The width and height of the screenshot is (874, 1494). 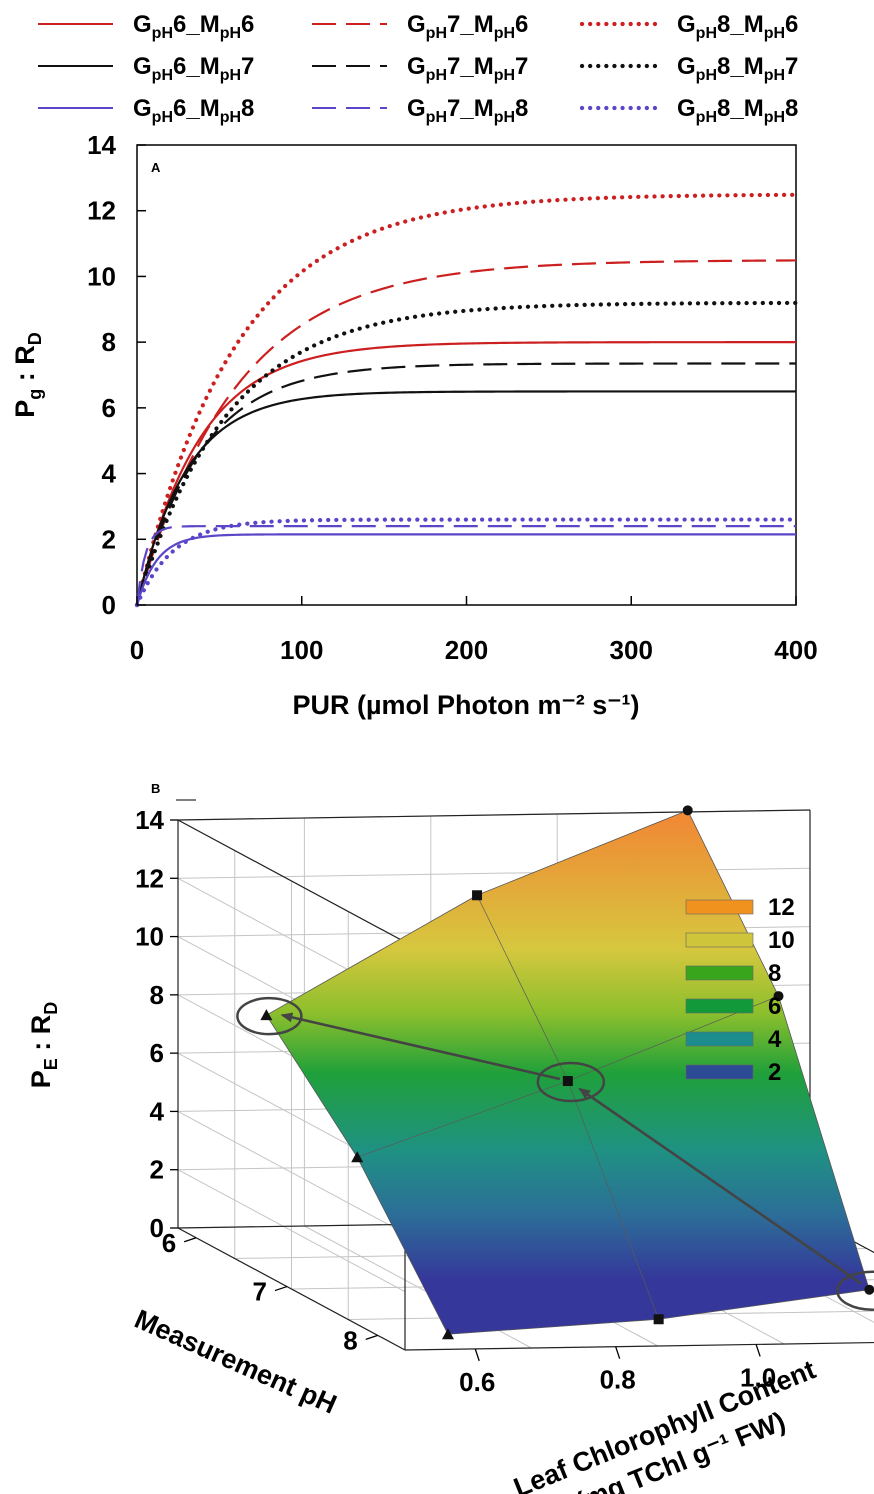 I want to click on legend-a-entry: GpH7_MpH8, so click(x=467, y=110).